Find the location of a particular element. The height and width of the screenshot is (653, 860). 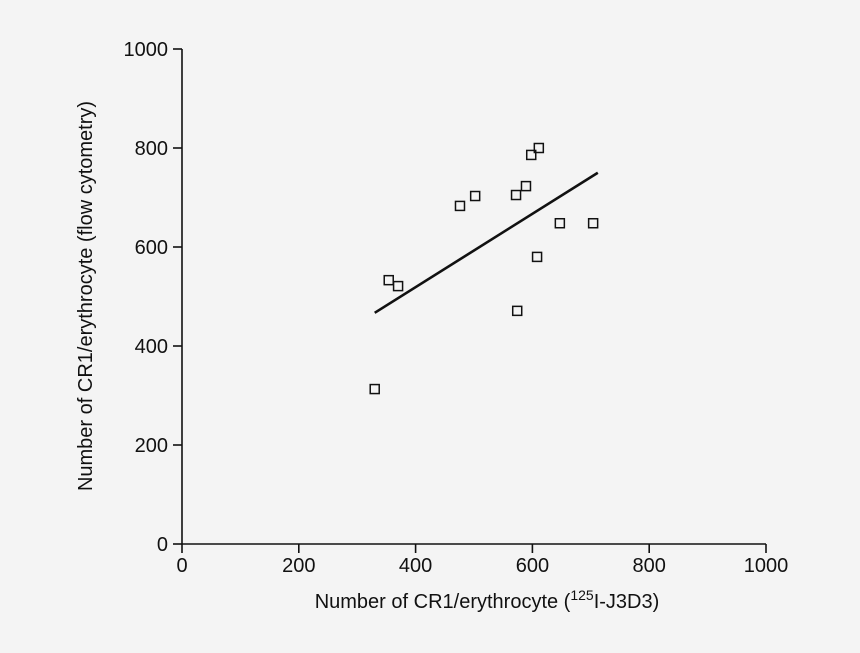

x-tick-label: 600 is located at coordinates (532, 566).